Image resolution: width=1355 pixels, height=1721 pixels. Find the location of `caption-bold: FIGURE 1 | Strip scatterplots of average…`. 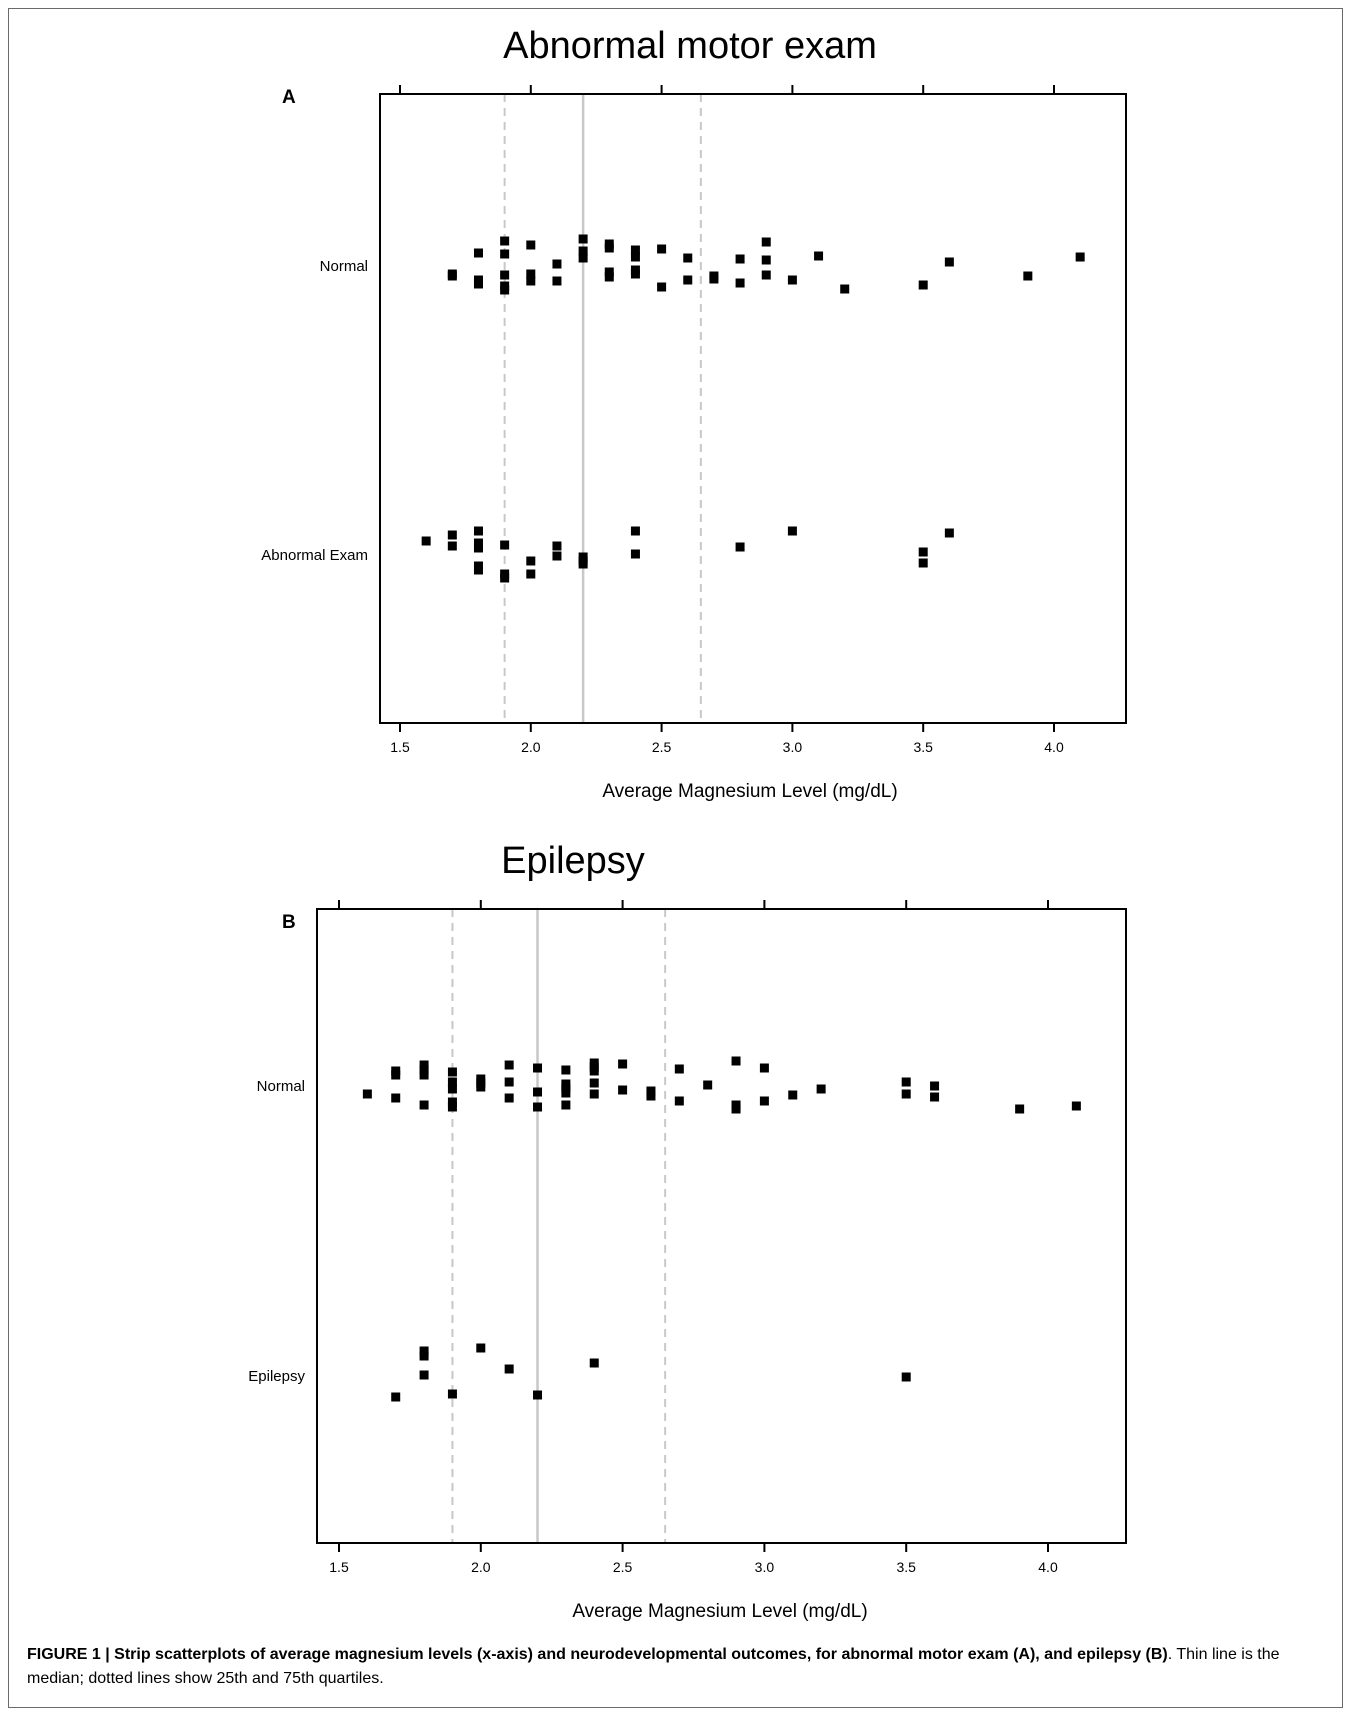

caption-bold: FIGURE 1 | Strip scatterplots of average… is located at coordinates (597, 1654).